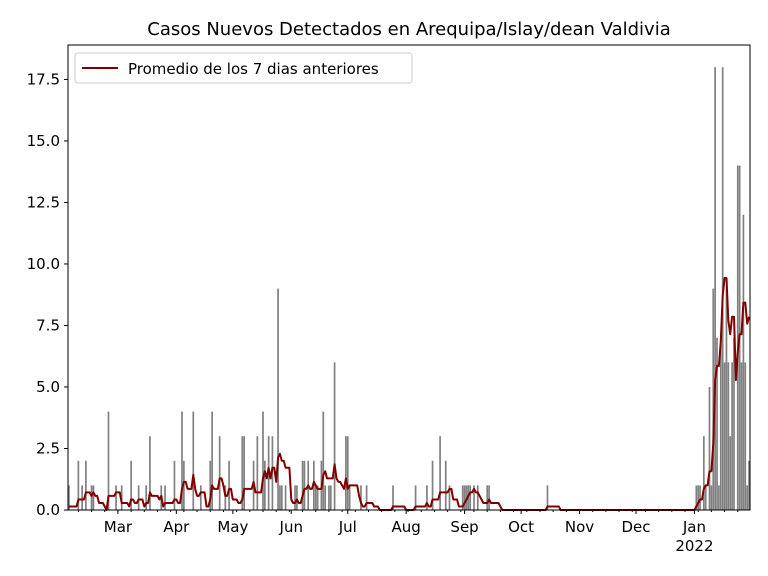 This screenshot has height=576, width=768. What do you see at coordinates (406, 527) in the screenshot?
I see `x-tick-label: Aug` at bounding box center [406, 527].